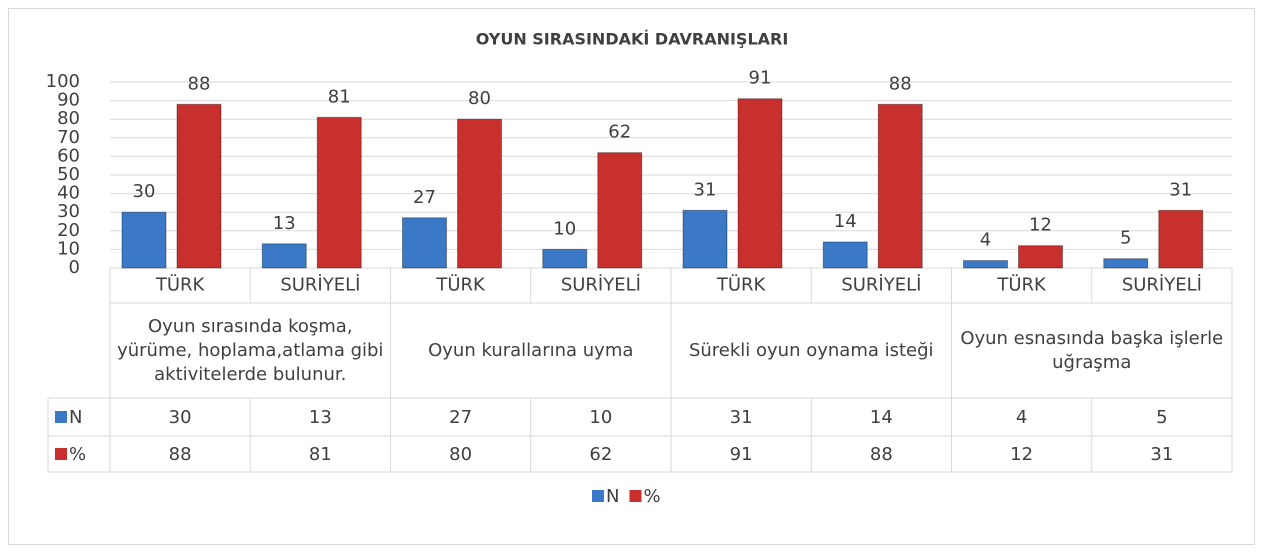 Image resolution: width=1263 pixels, height=553 pixels. I want to click on data-label: 81, so click(339, 96).